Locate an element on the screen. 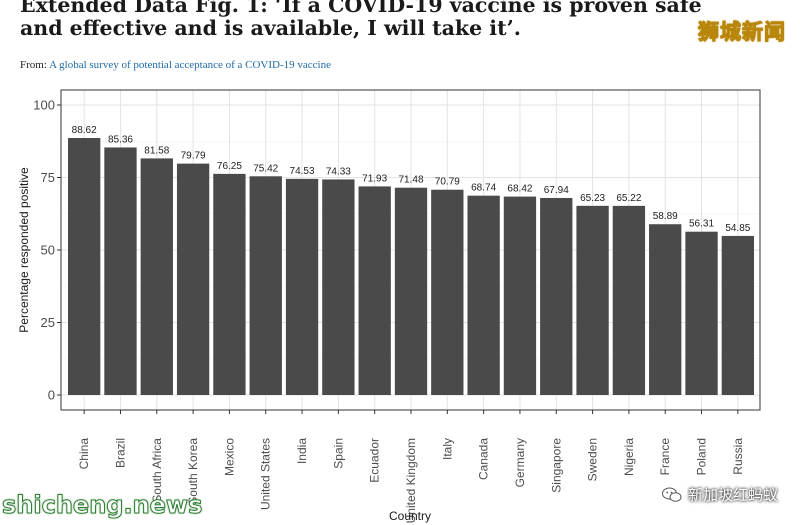  bar-value-label: 71.93 is located at coordinates (374, 178).